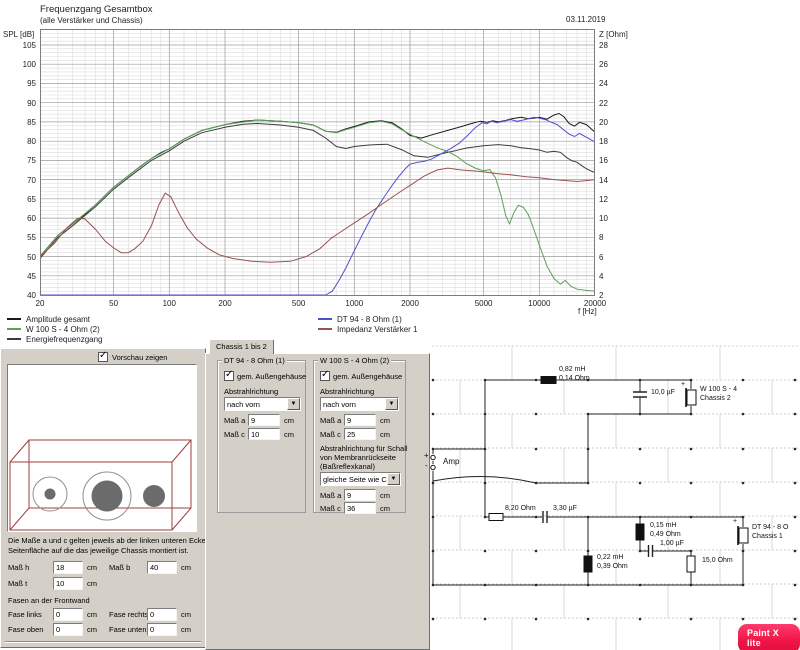 This screenshot has width=800, height=650. Describe the element at coordinates (92, 583) in the screenshot. I see `mass-t-unit: cm` at that location.